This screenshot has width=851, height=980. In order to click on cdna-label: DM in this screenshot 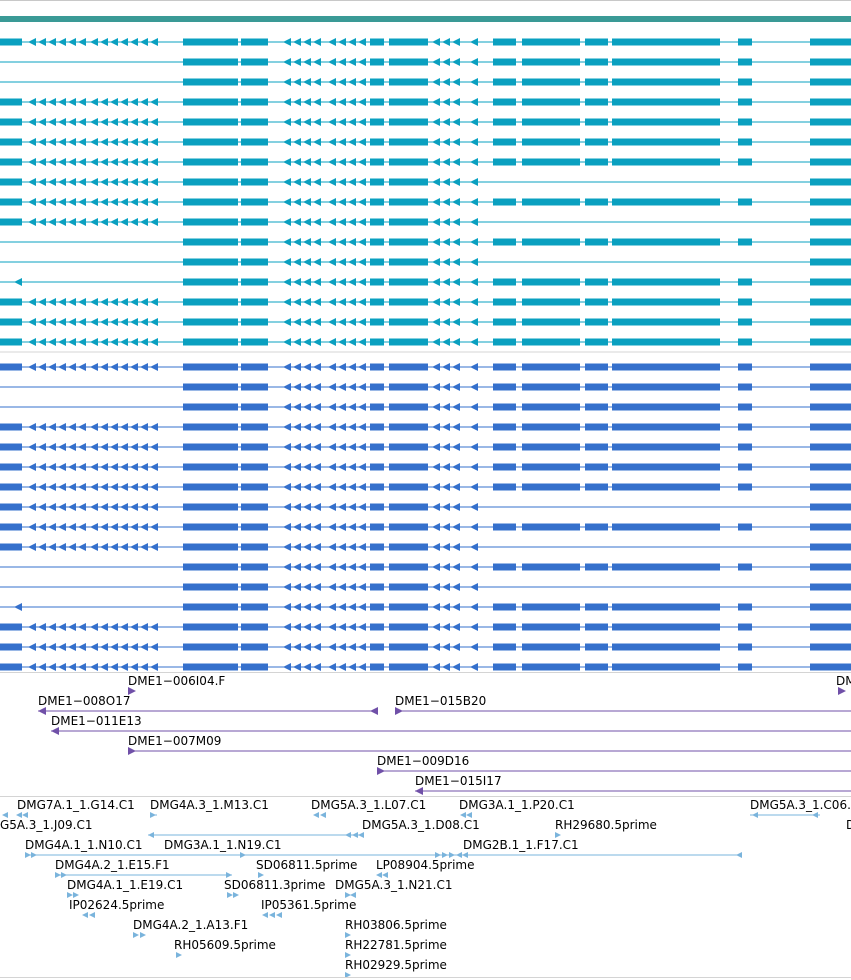, I will do `click(843, 681)`.